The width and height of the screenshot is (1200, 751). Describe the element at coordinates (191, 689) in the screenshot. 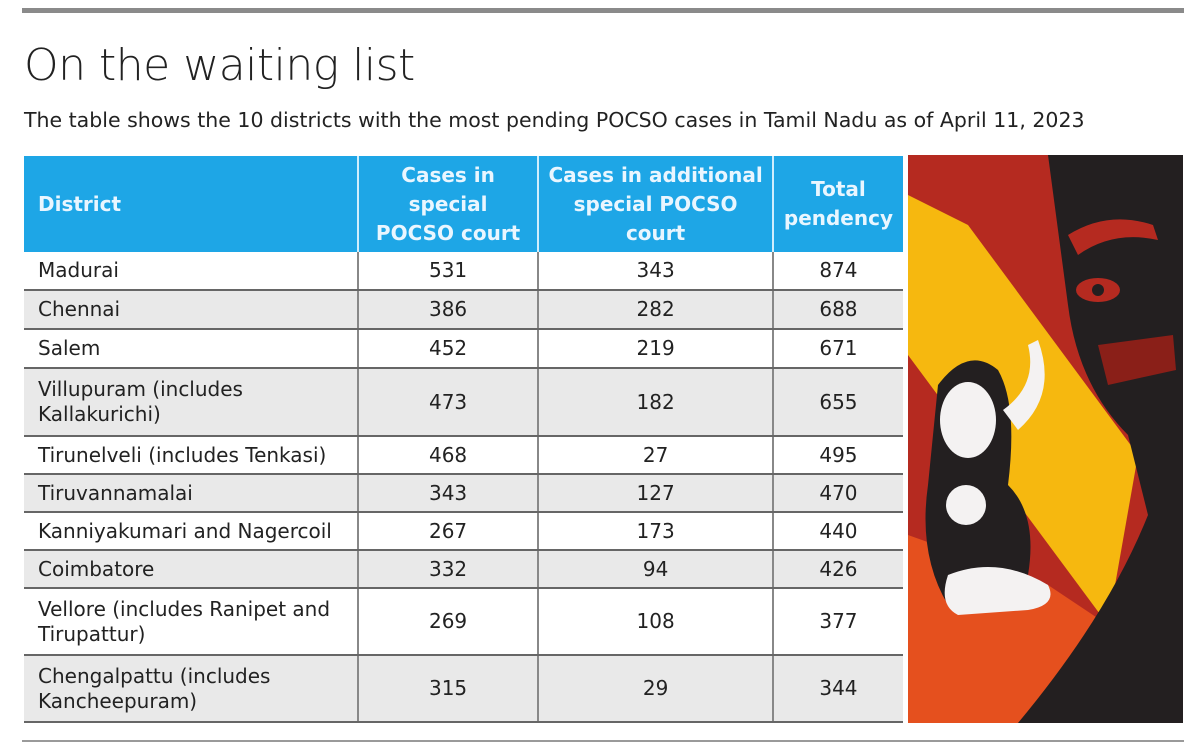

I see `district-cell: Chengalpattu (includes Kancheepuram)` at that location.